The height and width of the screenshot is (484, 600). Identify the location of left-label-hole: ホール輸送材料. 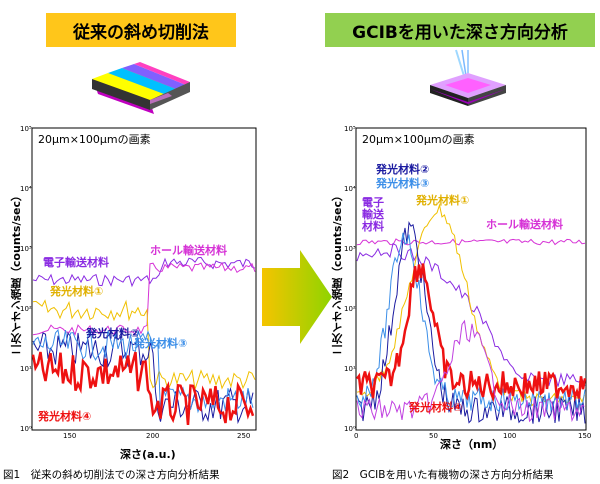
(188, 250).